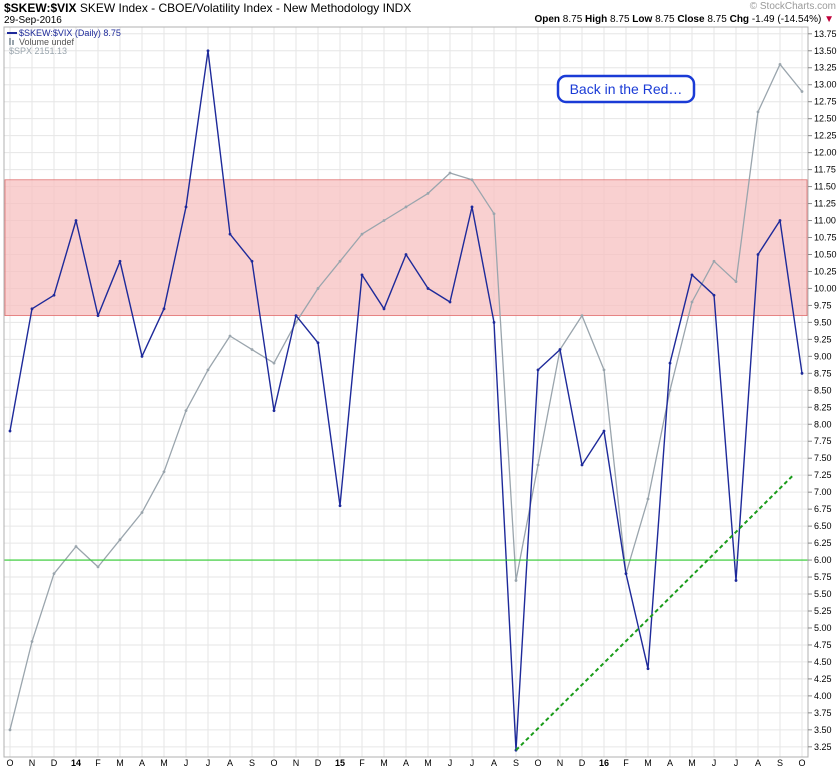  Describe the element at coordinates (823, 475) in the screenshot. I see `y-tick-label: 7.25` at that location.